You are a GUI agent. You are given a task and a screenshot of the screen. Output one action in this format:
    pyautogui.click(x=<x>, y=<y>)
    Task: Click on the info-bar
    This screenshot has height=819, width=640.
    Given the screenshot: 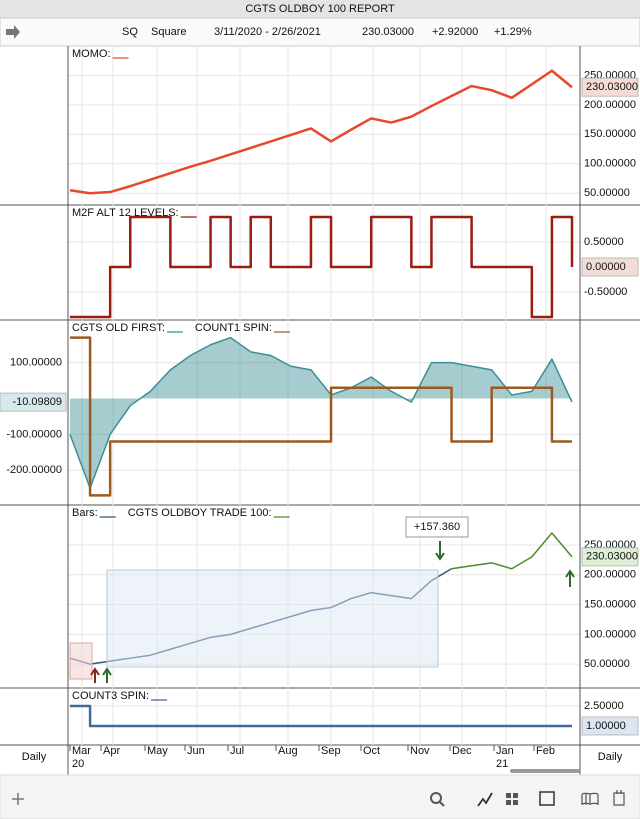 What is the action you would take?
    pyautogui.click(x=320, y=32)
    